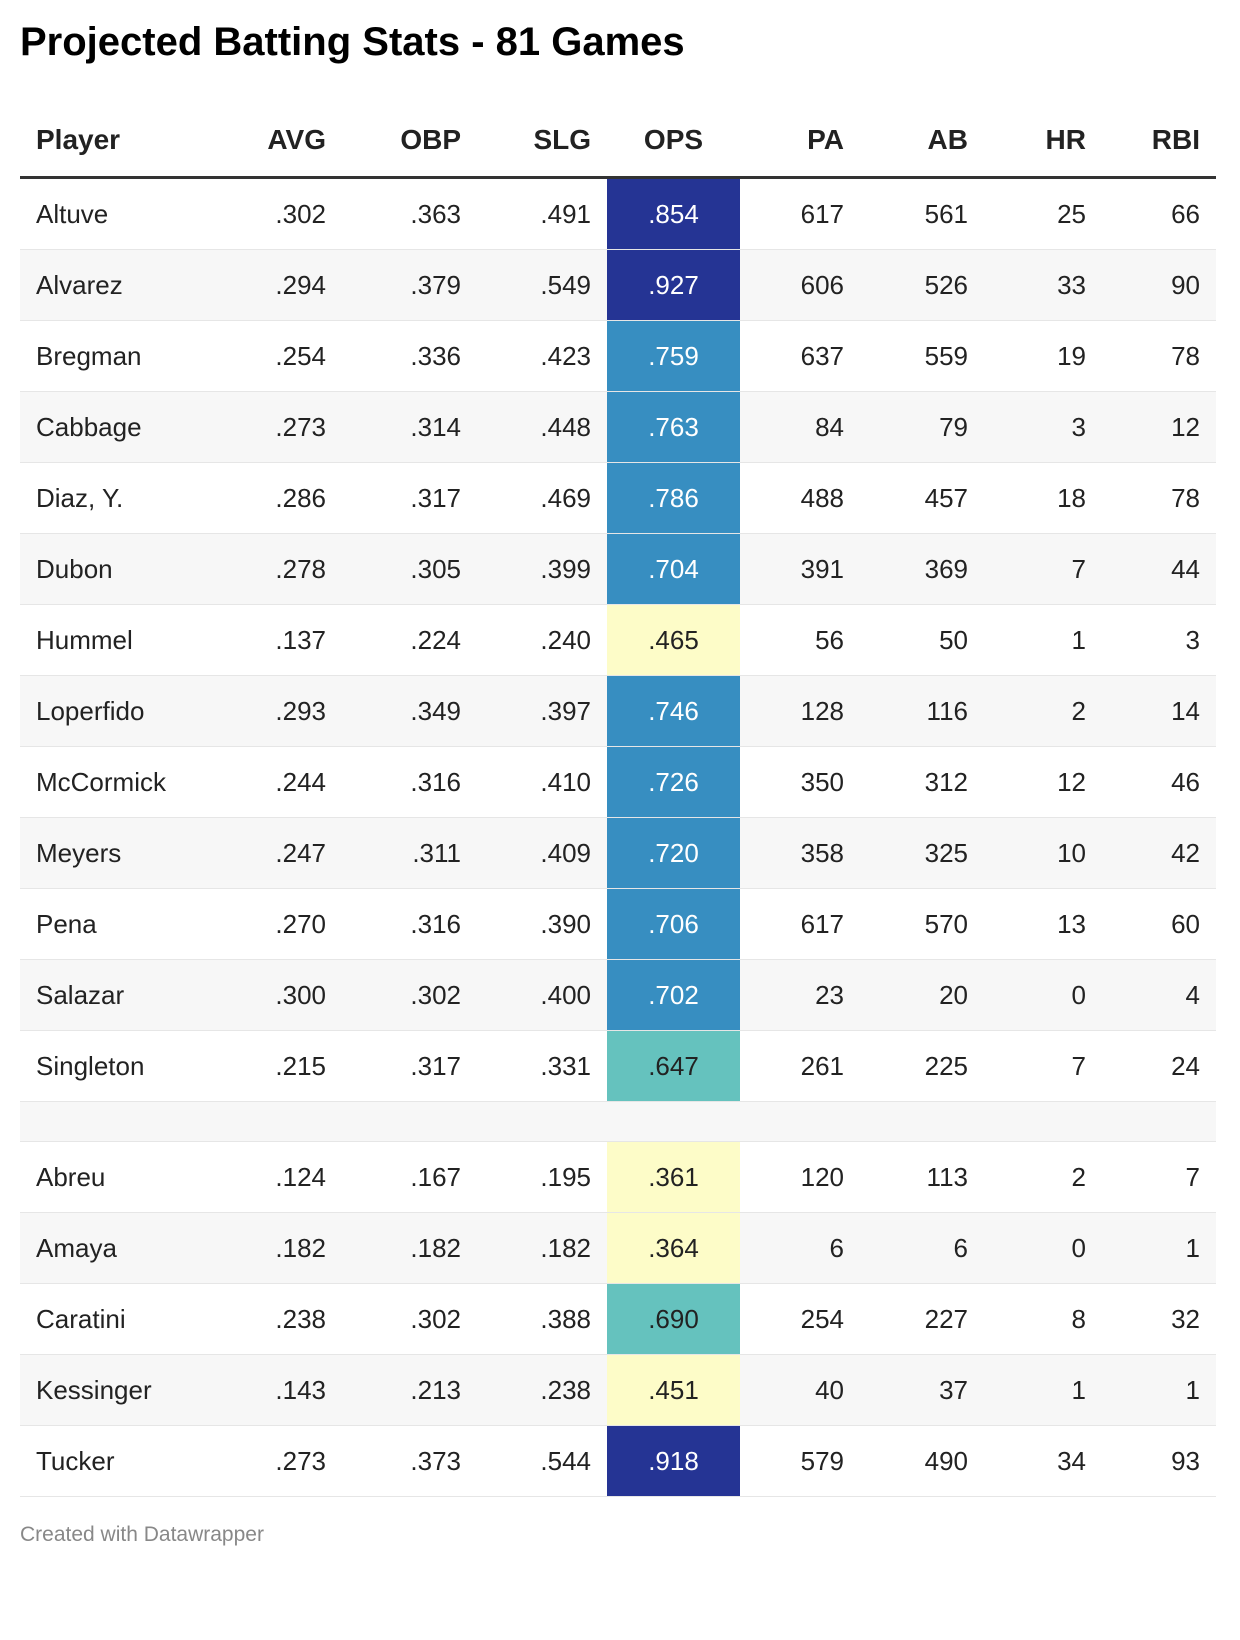 The height and width of the screenshot is (1640, 1240). Describe the element at coordinates (409, 213) in the screenshot. I see `cell-obp: .363` at that location.